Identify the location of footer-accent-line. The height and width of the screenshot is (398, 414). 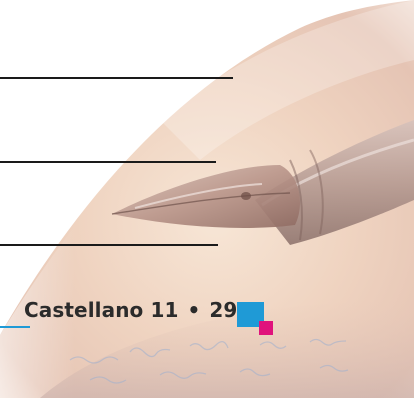
(15, 327).